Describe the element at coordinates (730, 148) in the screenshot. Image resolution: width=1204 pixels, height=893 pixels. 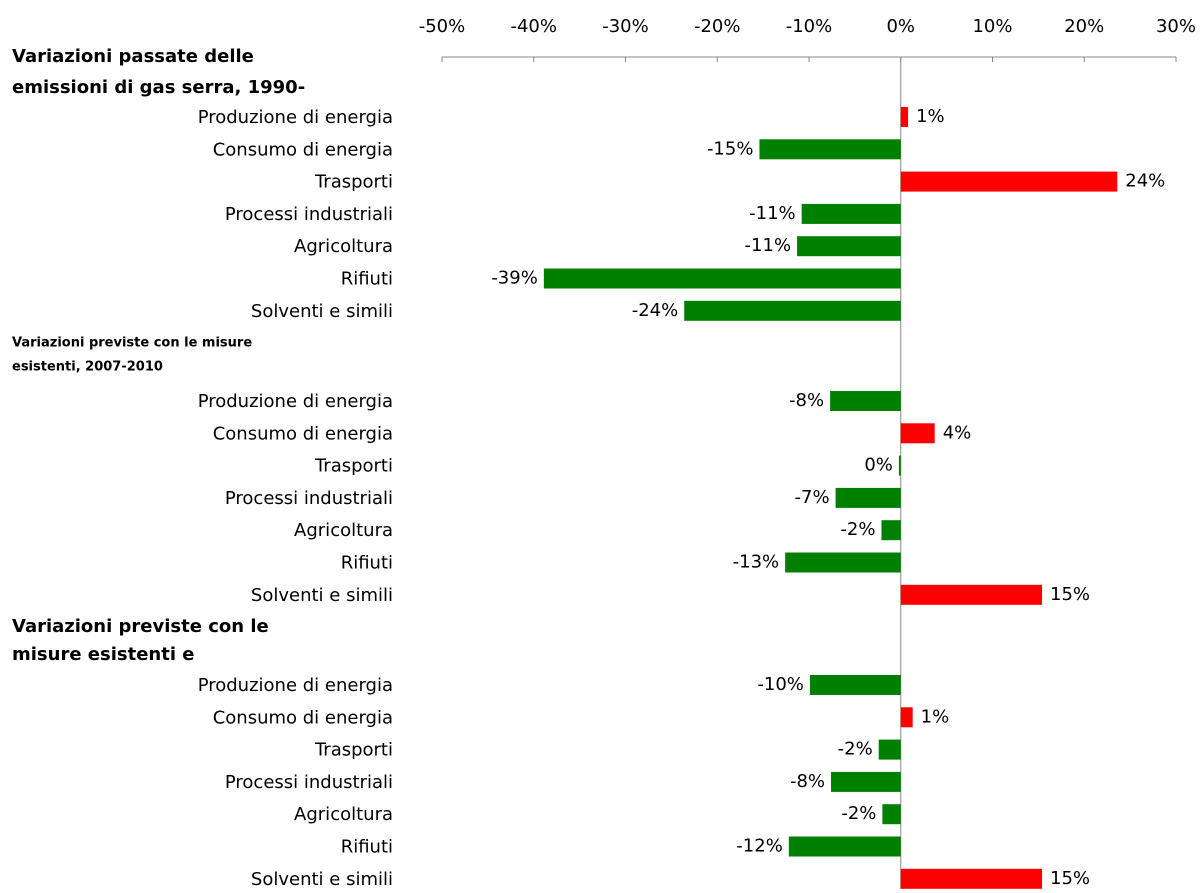
I see `value-label: -15%` at that location.